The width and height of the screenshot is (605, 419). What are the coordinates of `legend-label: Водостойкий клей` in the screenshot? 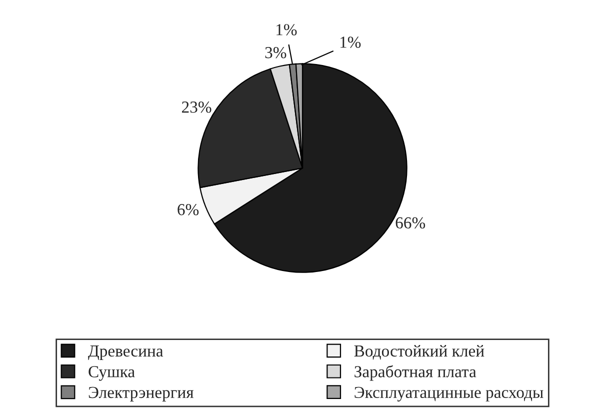 It's located at (419, 352).